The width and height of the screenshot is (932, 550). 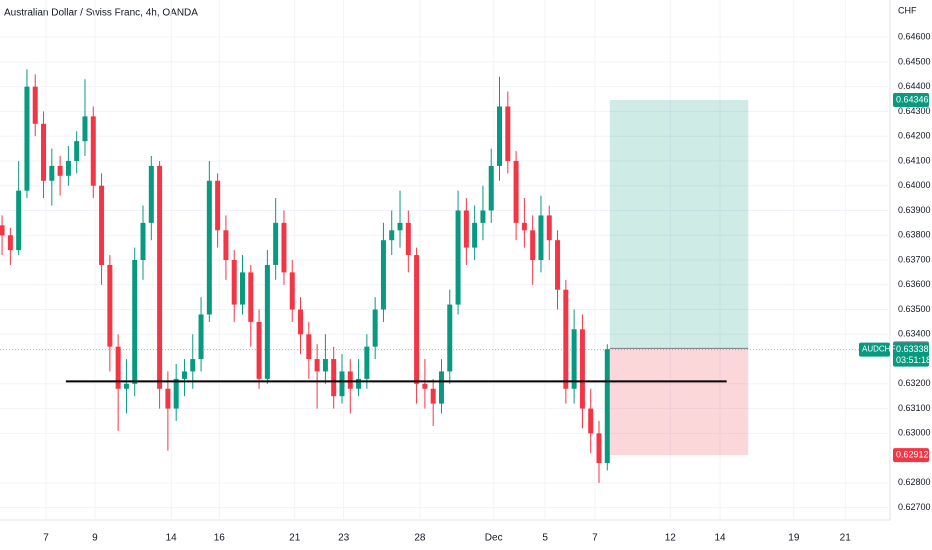 I want to click on y-tick-label: 0.64000, so click(x=914, y=185).